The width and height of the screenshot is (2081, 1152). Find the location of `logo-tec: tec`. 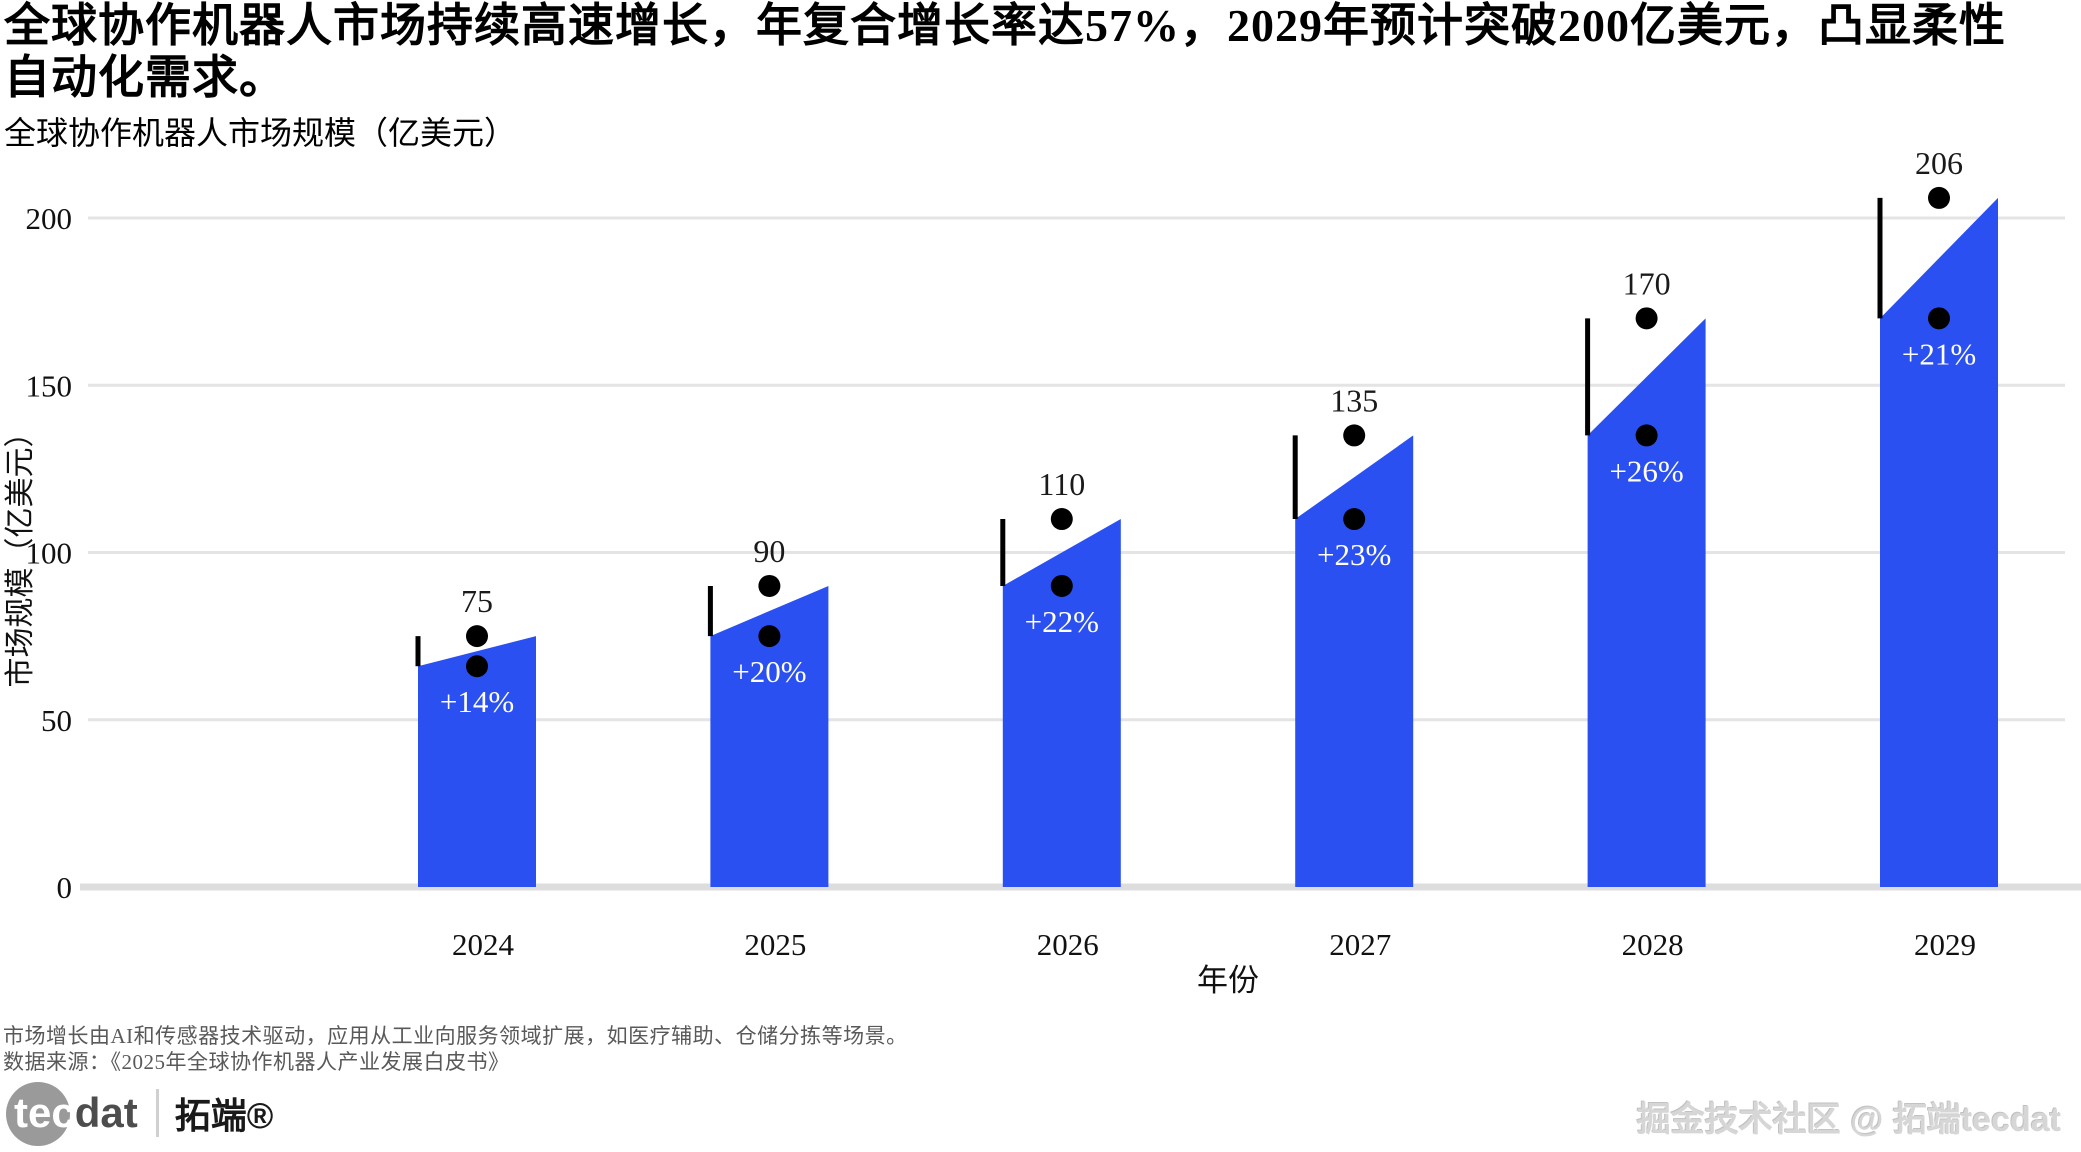

logo-tec: tec is located at coordinates (44, 1112).